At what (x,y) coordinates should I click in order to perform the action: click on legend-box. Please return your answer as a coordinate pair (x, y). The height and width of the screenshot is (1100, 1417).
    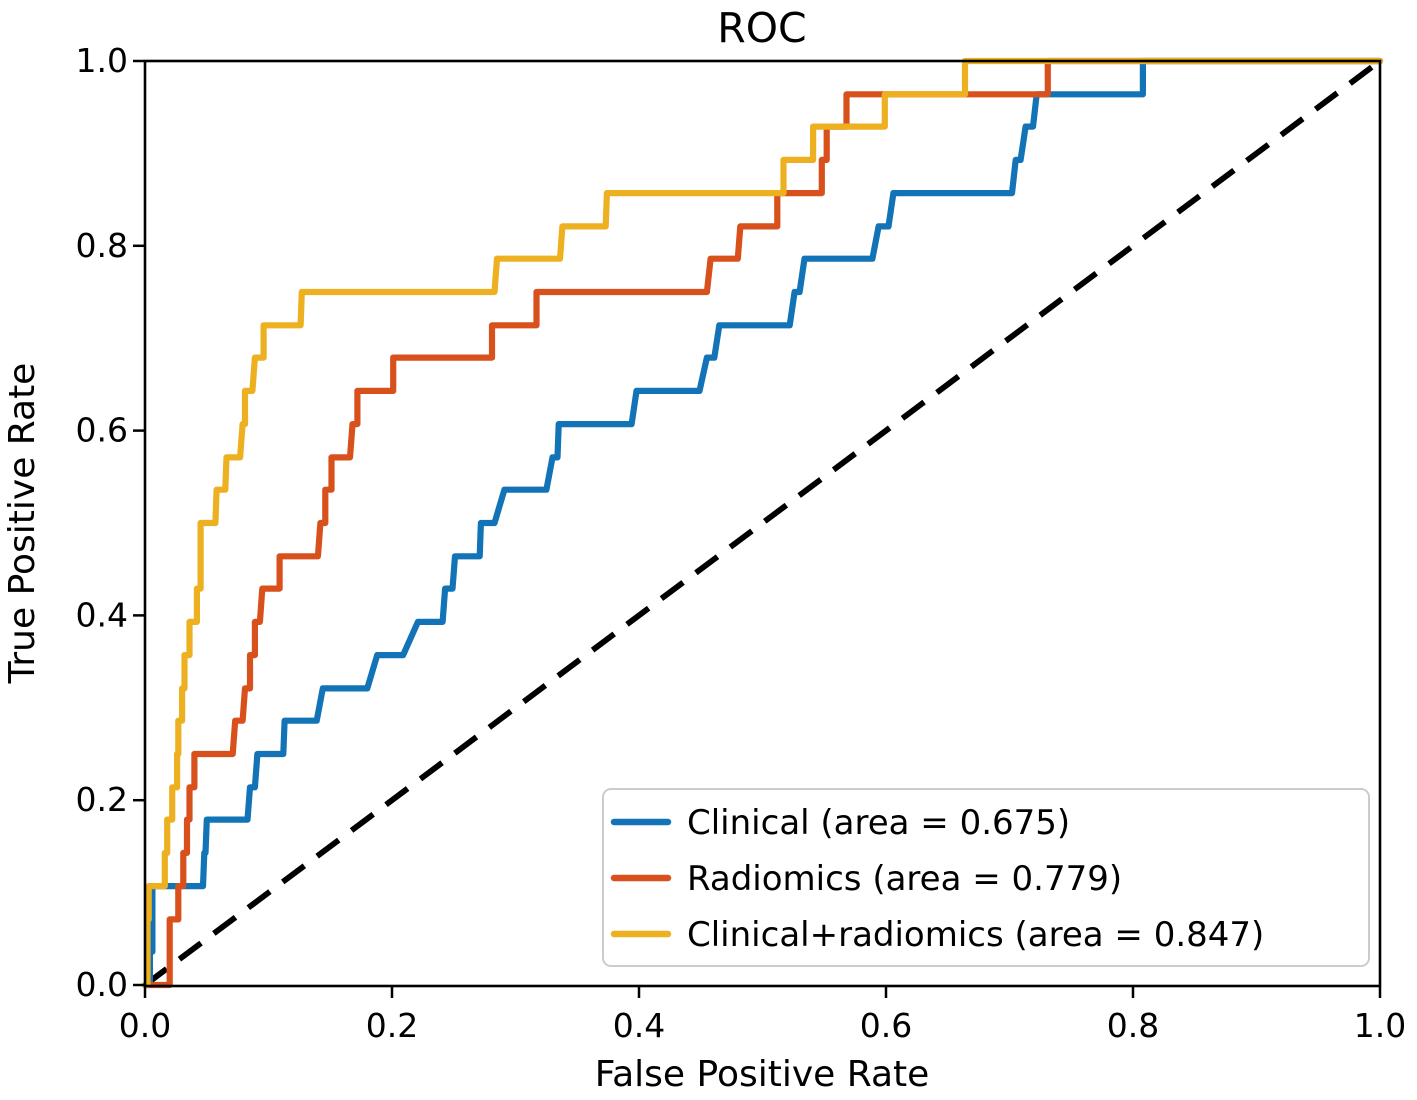
    Looking at the image, I should click on (986, 877).